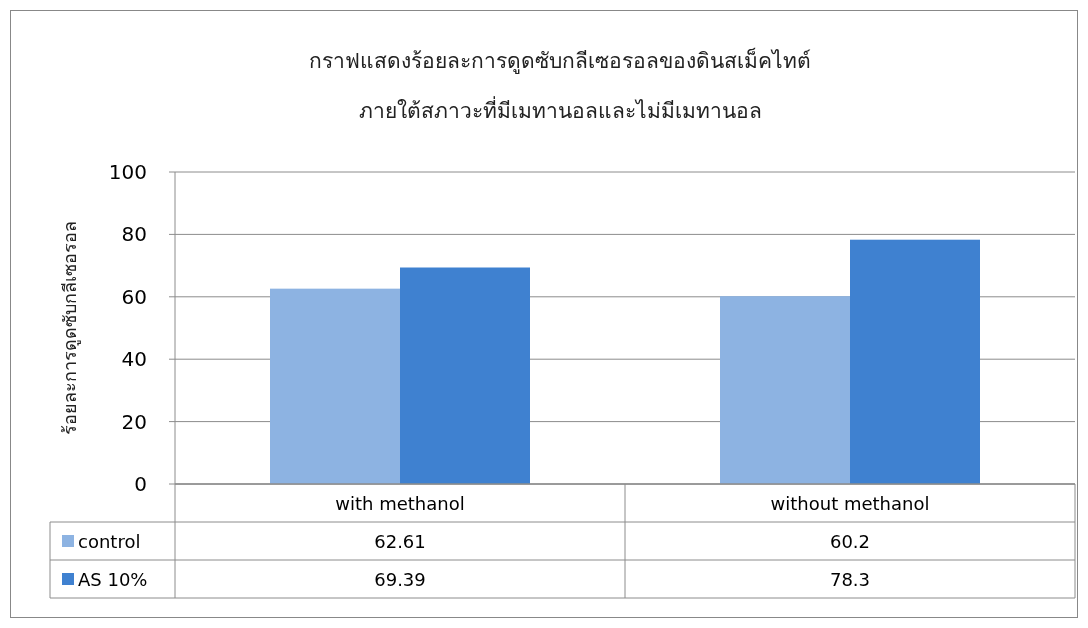 The image size is (1088, 628). I want to click on x-tick-label: without methanol, so click(850, 503).